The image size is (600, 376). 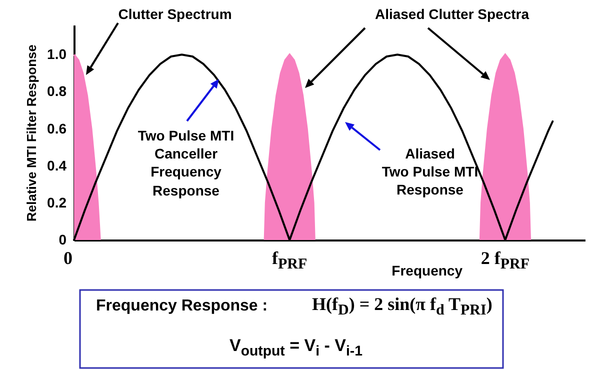 What do you see at coordinates (430, 172) in the screenshot?
I see `annotation: Aliased Two Pulse MTI Response` at bounding box center [430, 172].